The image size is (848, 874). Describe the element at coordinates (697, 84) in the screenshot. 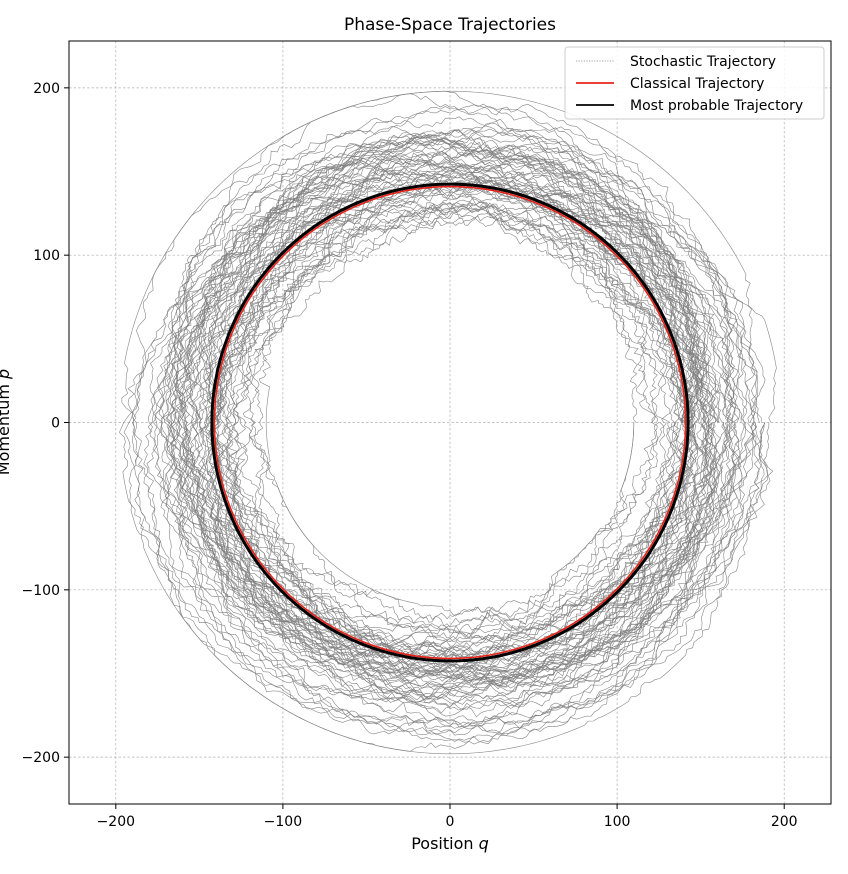

I see `legend-label-classical: Classical Trajectory` at that location.